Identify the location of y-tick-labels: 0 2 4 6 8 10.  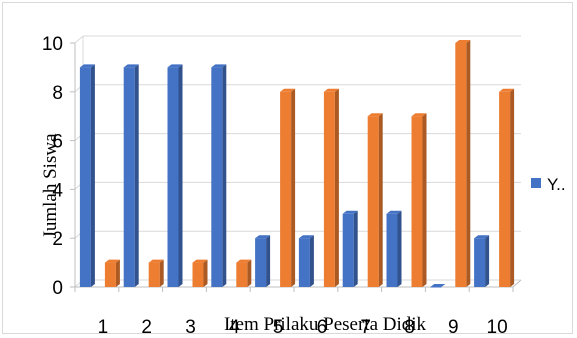
(53, 166).